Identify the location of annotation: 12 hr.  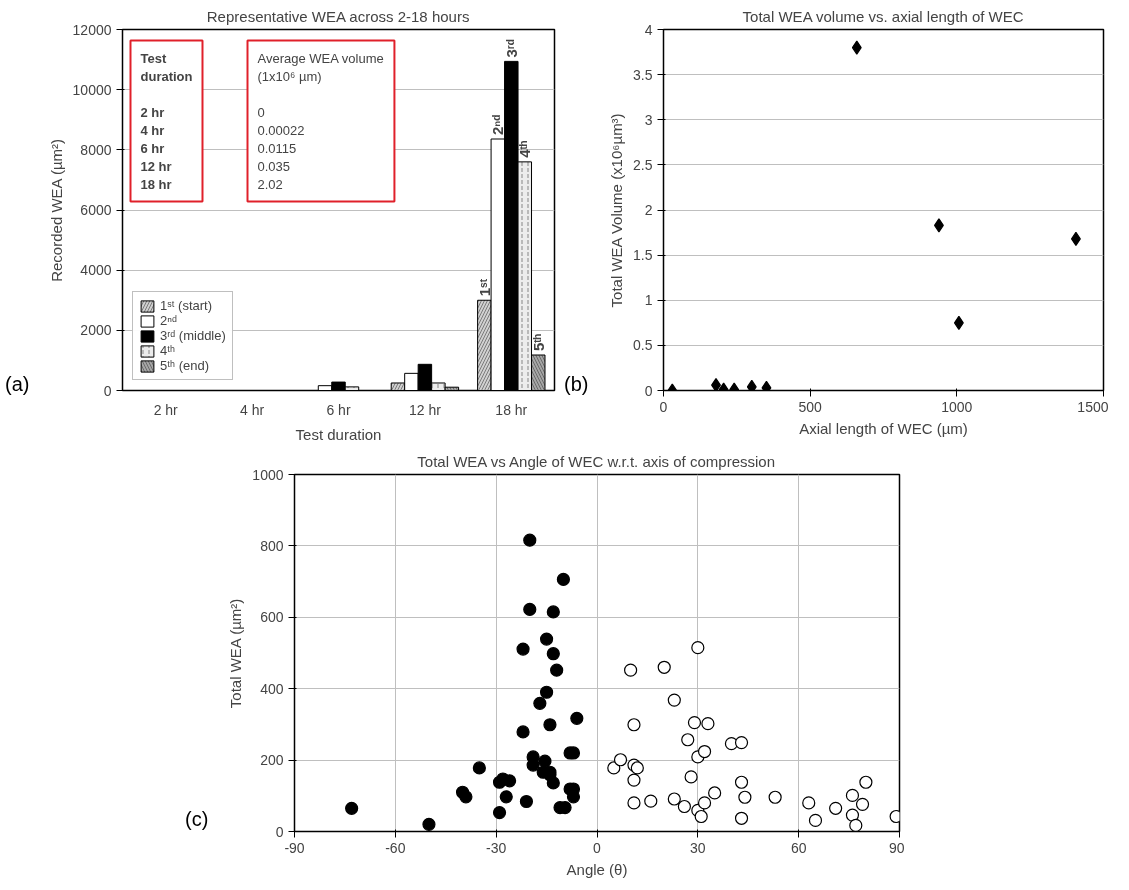
(156, 166).